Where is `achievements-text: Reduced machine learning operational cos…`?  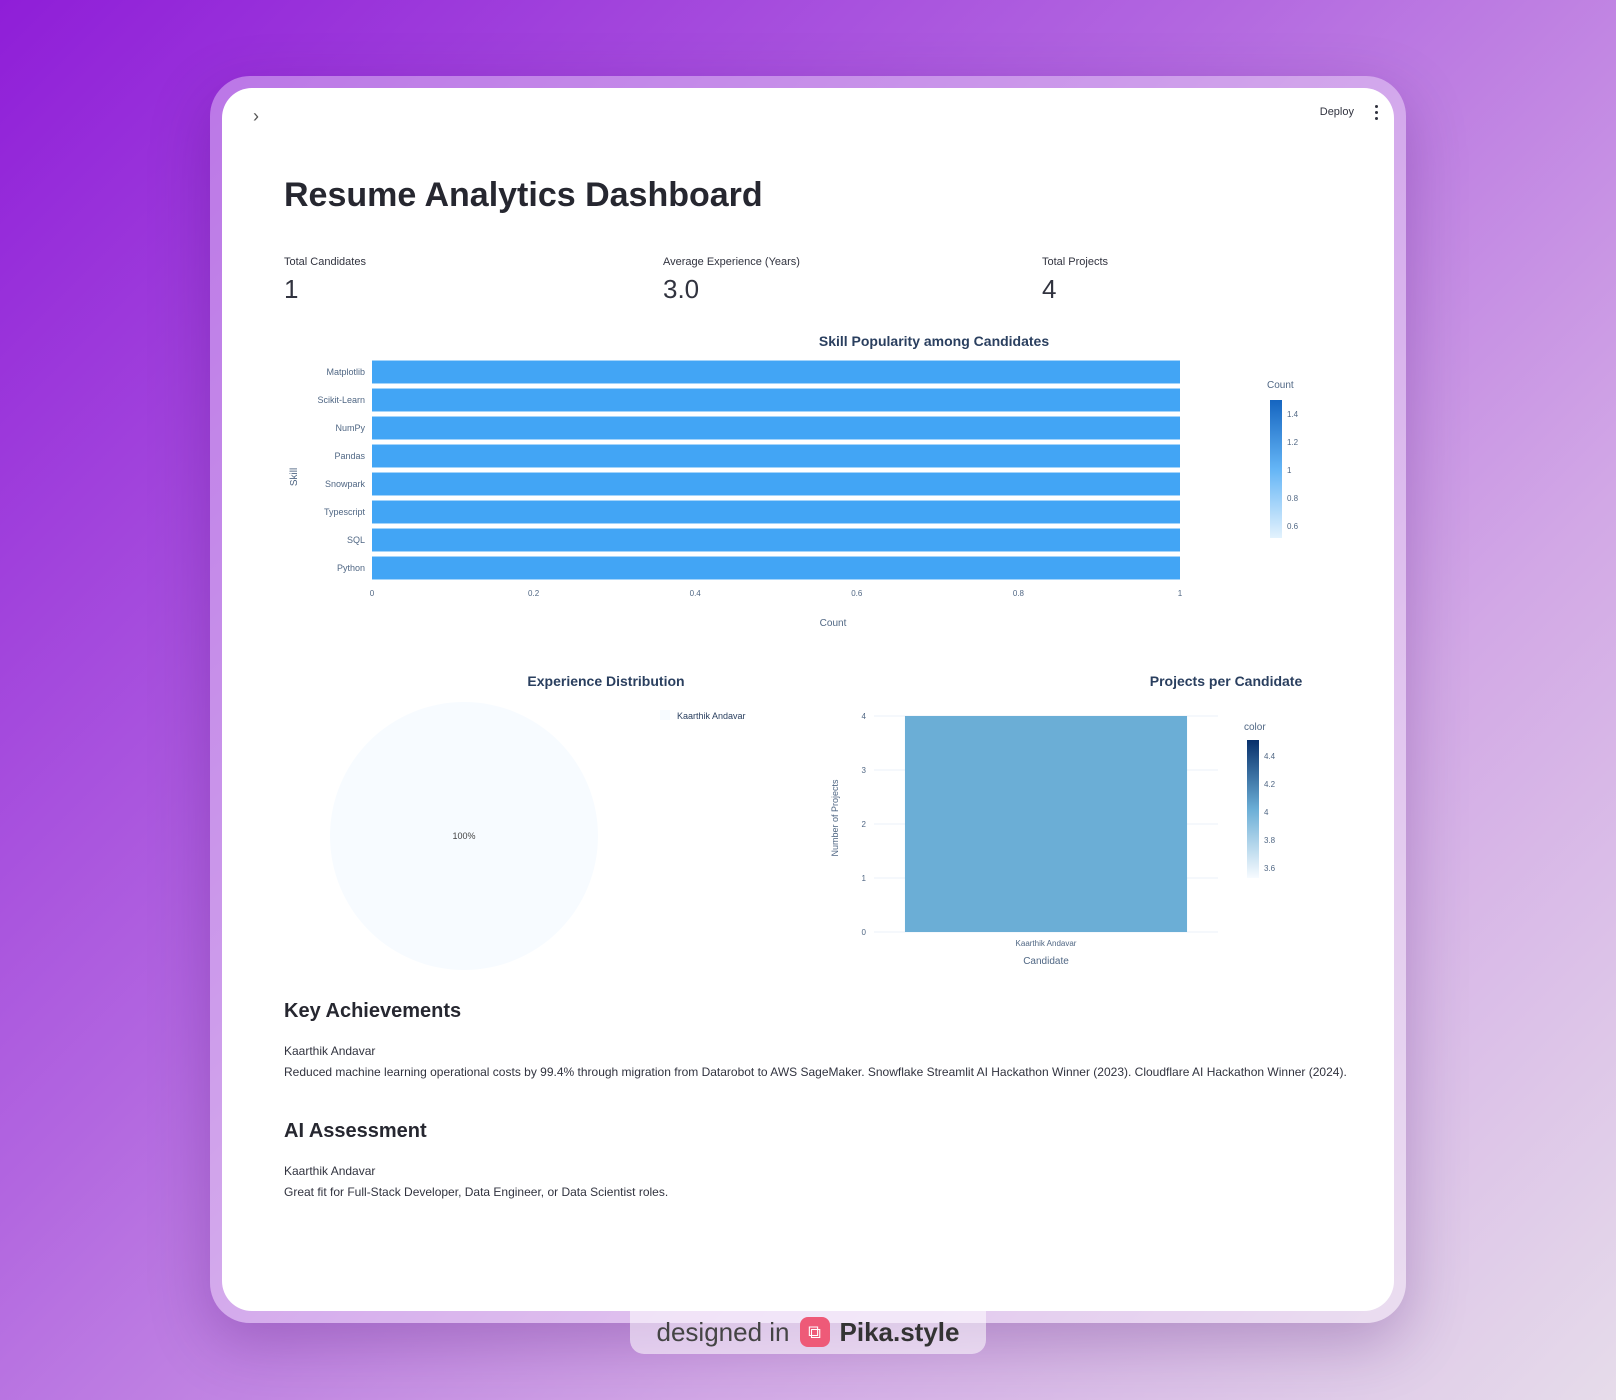
achievements-text: Reduced machine learning operational cos… is located at coordinates (815, 1072).